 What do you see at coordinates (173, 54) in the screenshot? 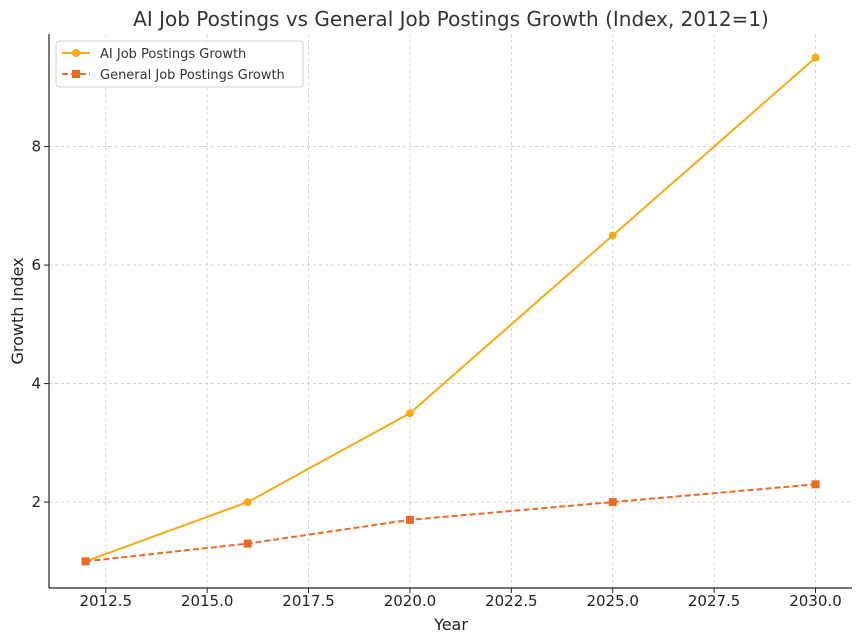
I see `legend-label: AI Job Postings Growth` at bounding box center [173, 54].